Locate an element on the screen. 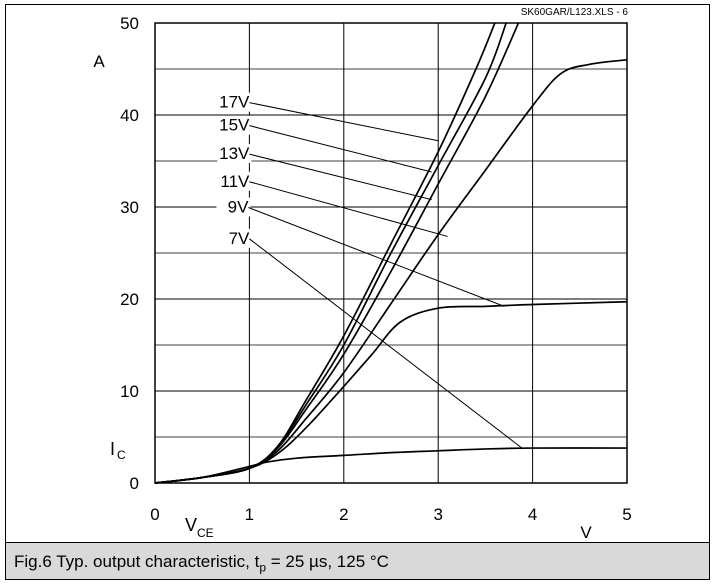 The width and height of the screenshot is (715, 584). annotation-leader-17v is located at coordinates (344, 122).